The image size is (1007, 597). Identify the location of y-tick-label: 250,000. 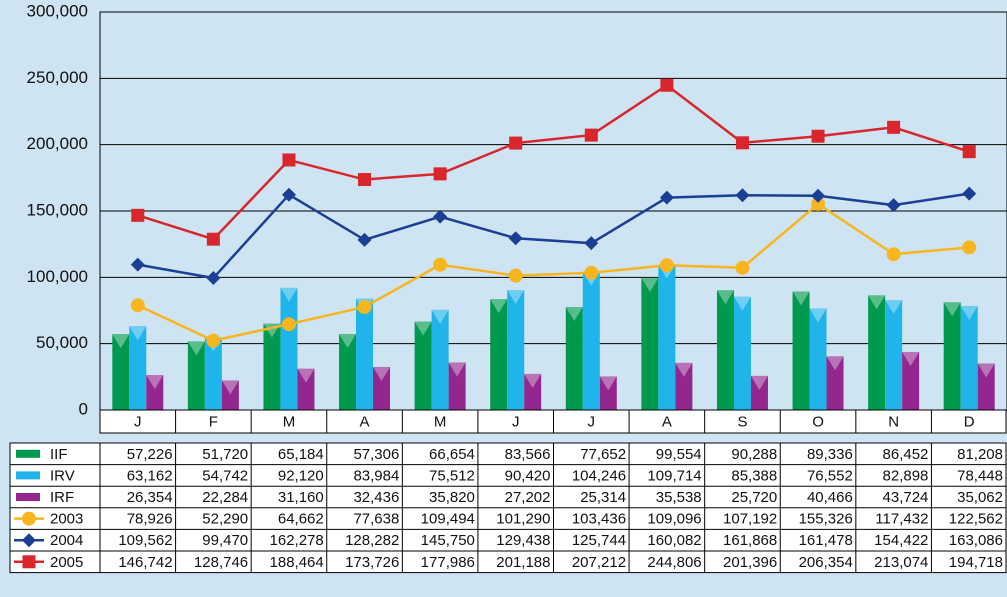
(57, 77).